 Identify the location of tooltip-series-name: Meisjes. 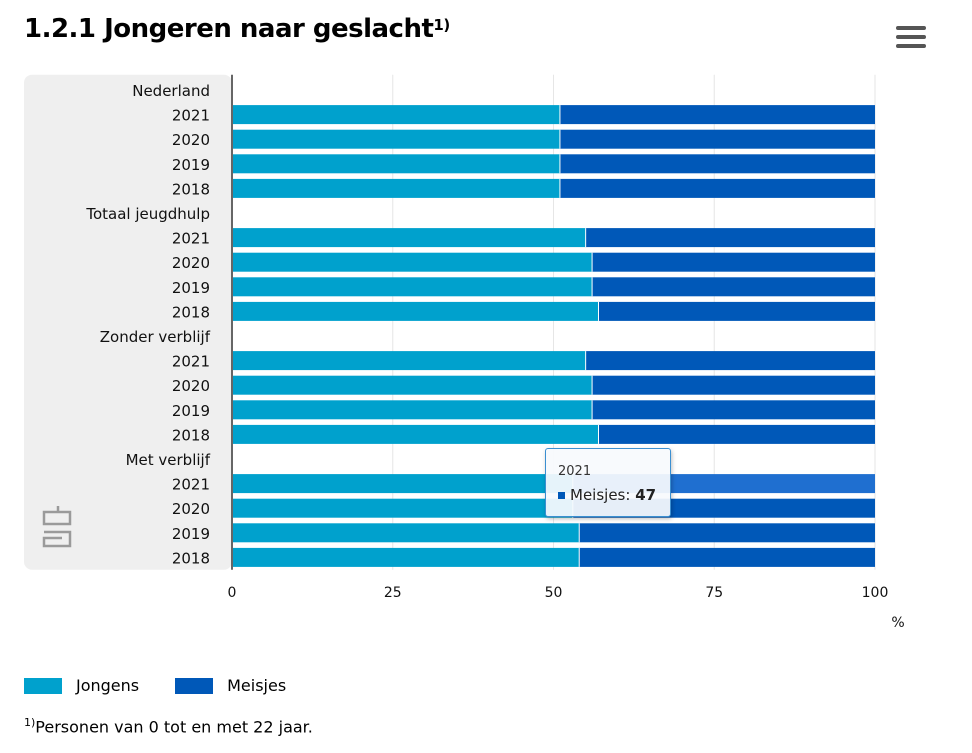
(598, 495).